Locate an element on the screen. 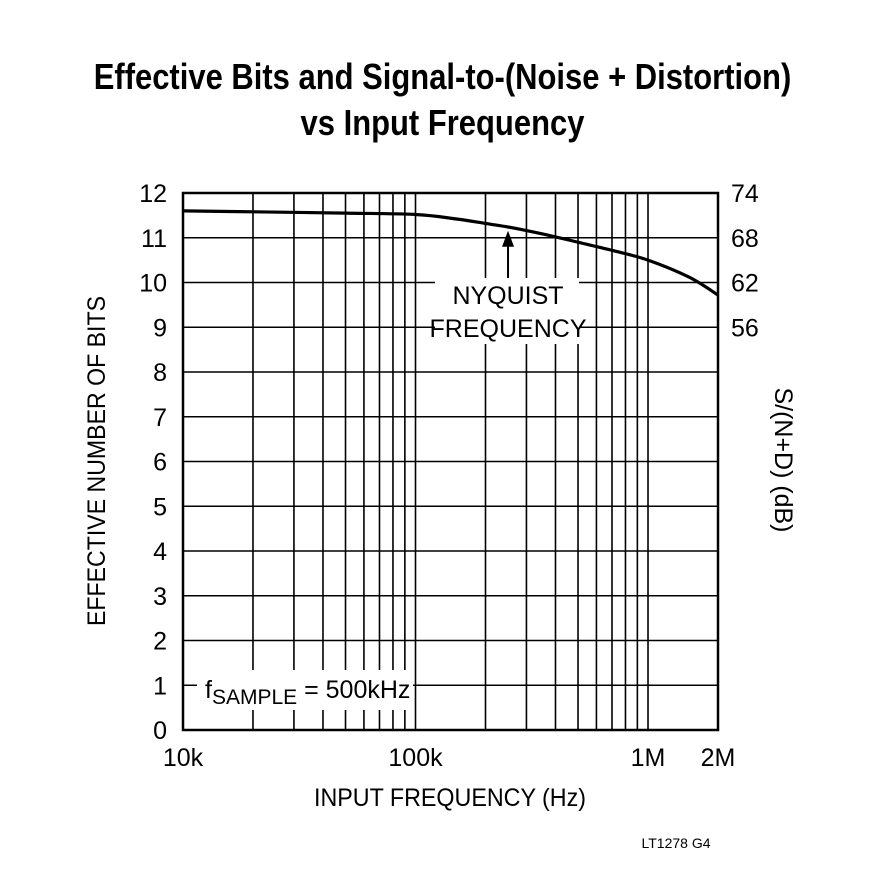  y-tick-label: 0 is located at coordinates (160, 731).